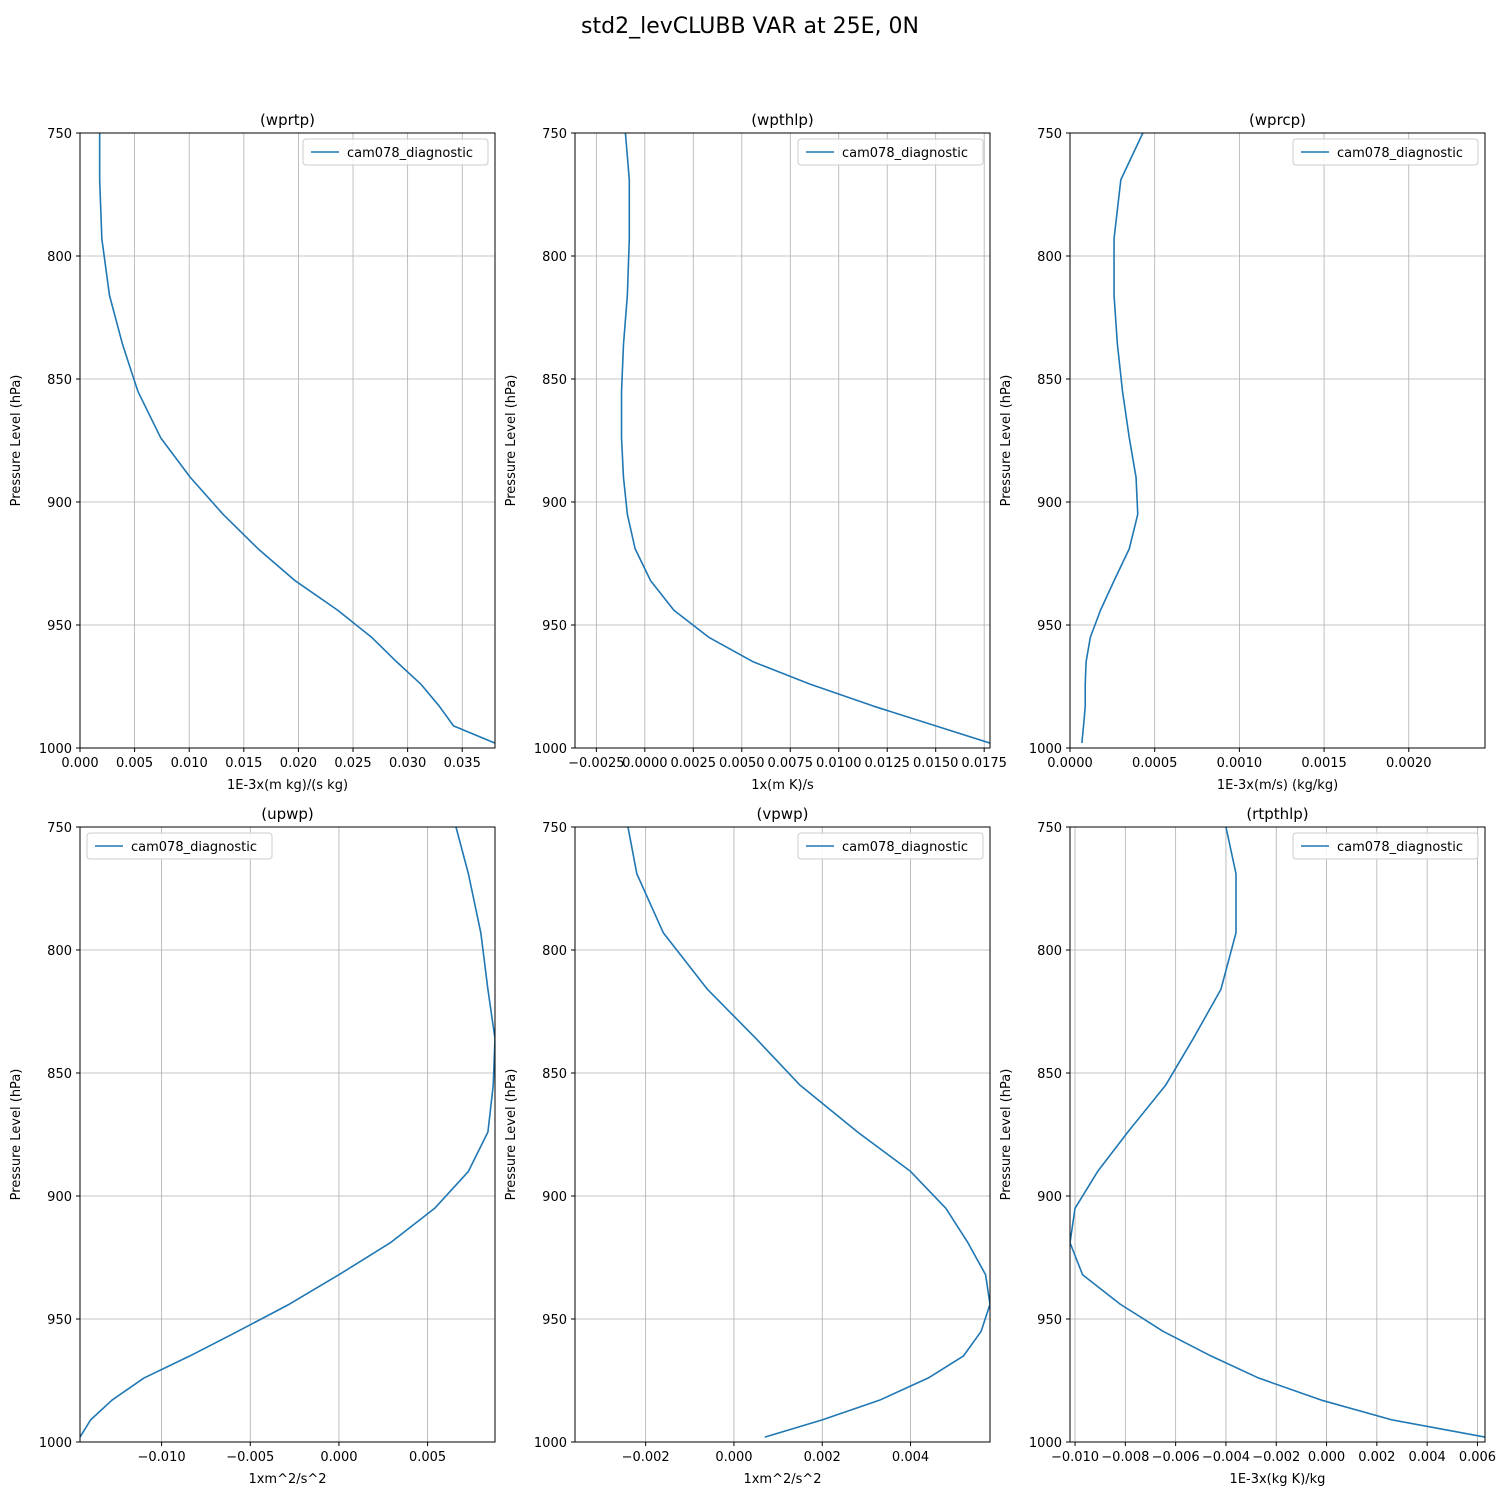 This screenshot has width=1500, height=1500. Describe the element at coordinates (352, 763) in the screenshot. I see `x-tick-label: 0.025` at that location.